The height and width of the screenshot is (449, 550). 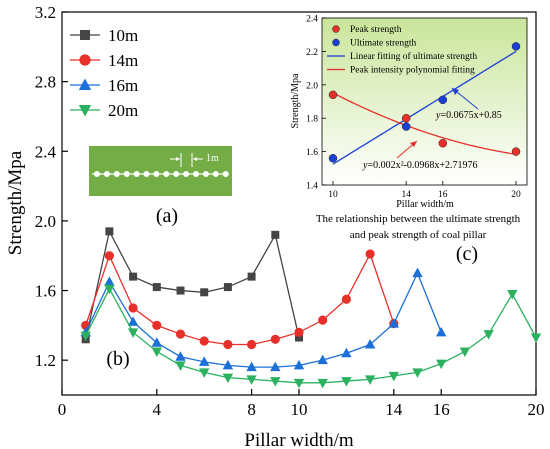 What do you see at coordinates (85, 84) in the screenshot?
I see `legend-marker-16m` at bounding box center [85, 84].